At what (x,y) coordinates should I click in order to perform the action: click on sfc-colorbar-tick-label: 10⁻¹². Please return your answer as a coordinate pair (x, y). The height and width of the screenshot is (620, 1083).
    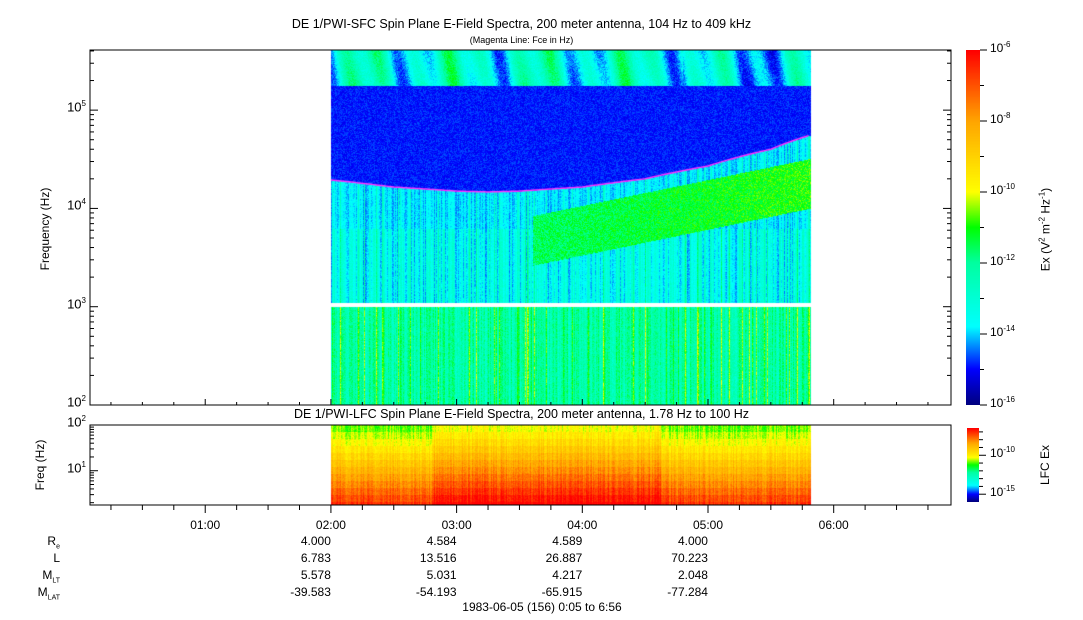
    Looking at the image, I should click on (1002, 260).